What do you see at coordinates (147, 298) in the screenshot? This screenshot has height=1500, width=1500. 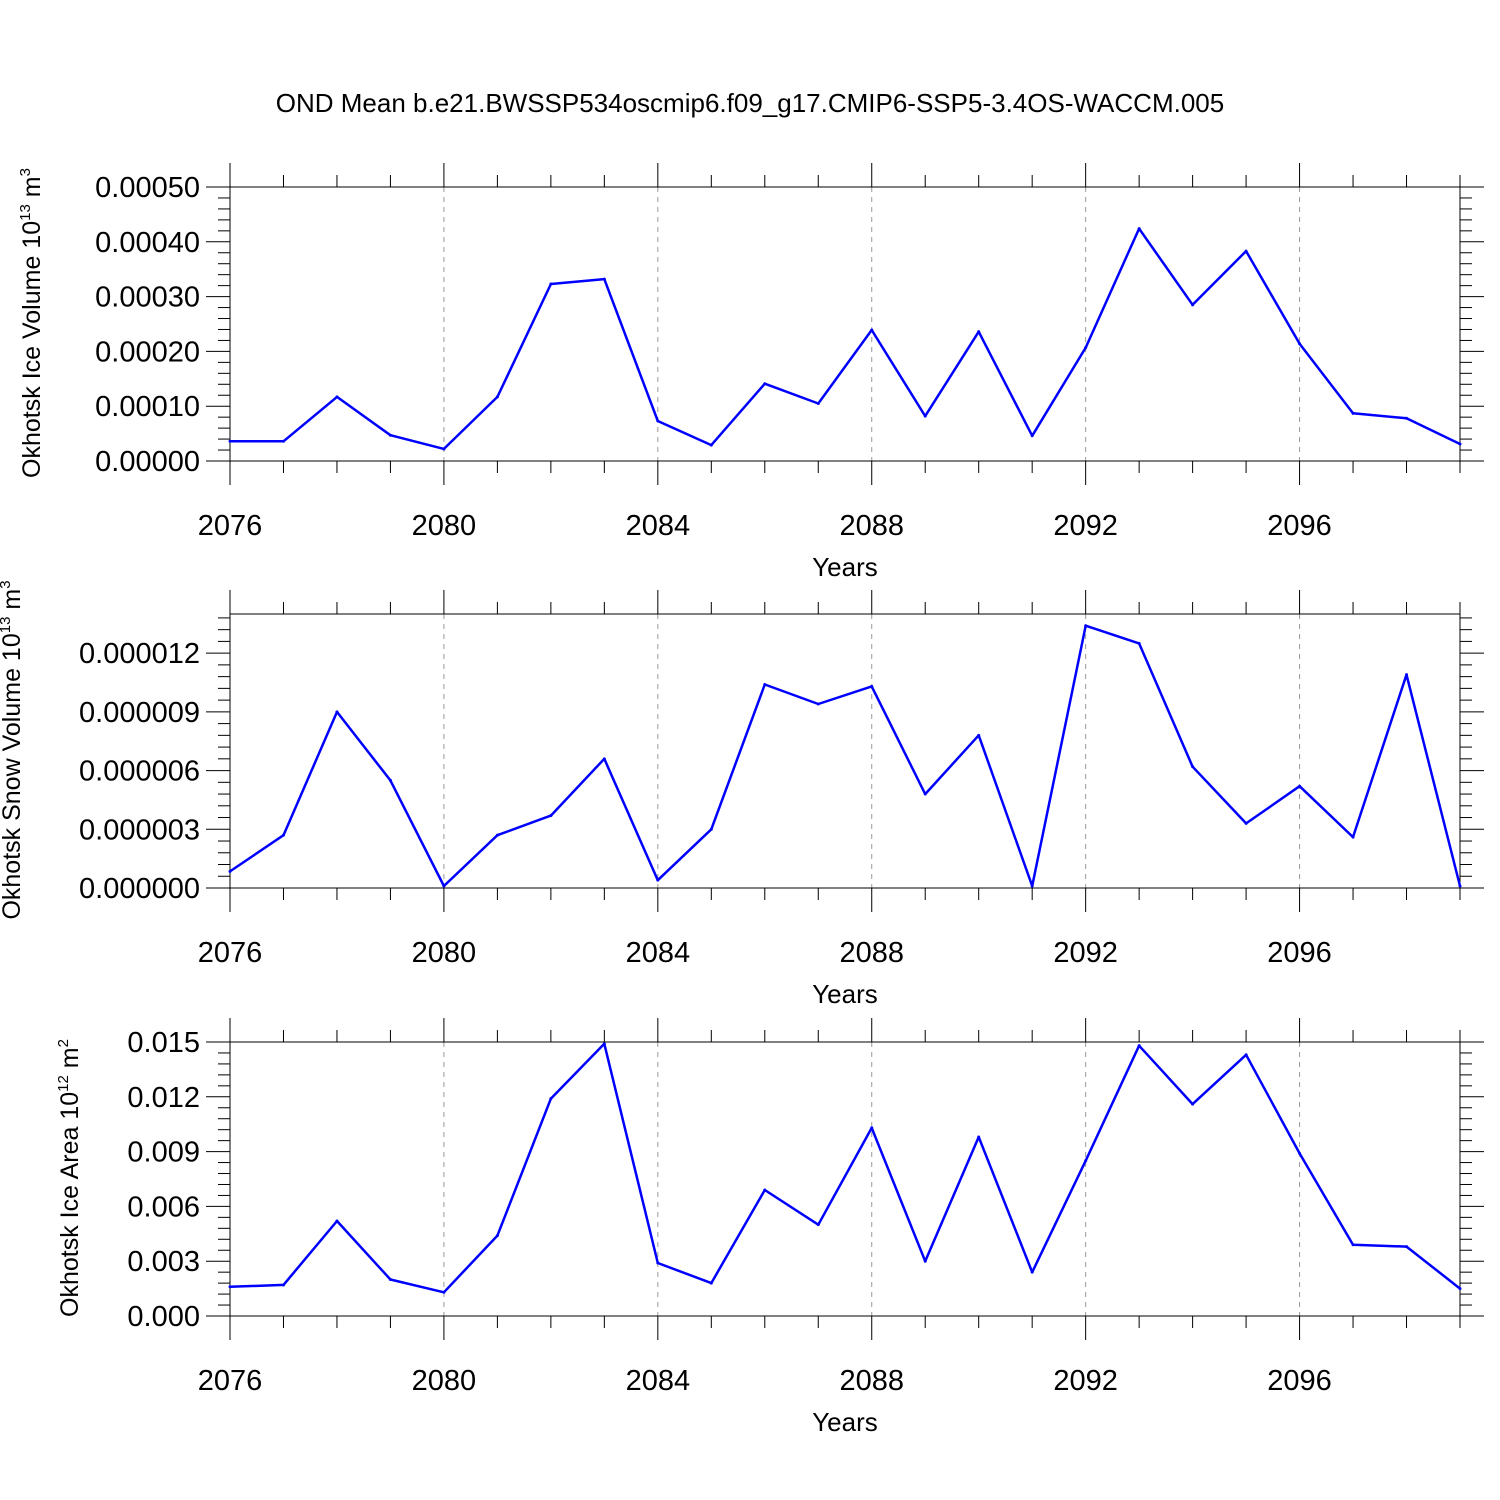 I see `y-tick-label: 0.00030` at bounding box center [147, 298].